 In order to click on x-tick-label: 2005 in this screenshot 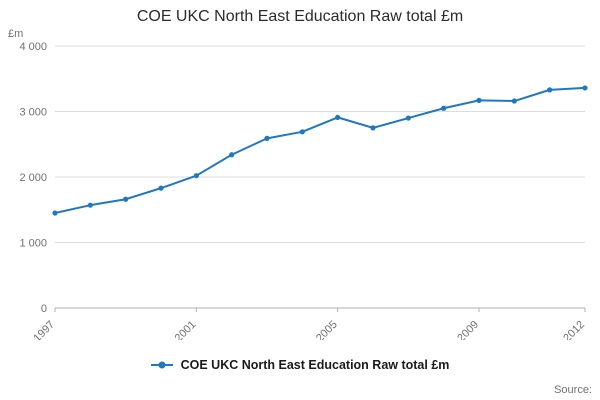, I will do `click(327, 329)`.